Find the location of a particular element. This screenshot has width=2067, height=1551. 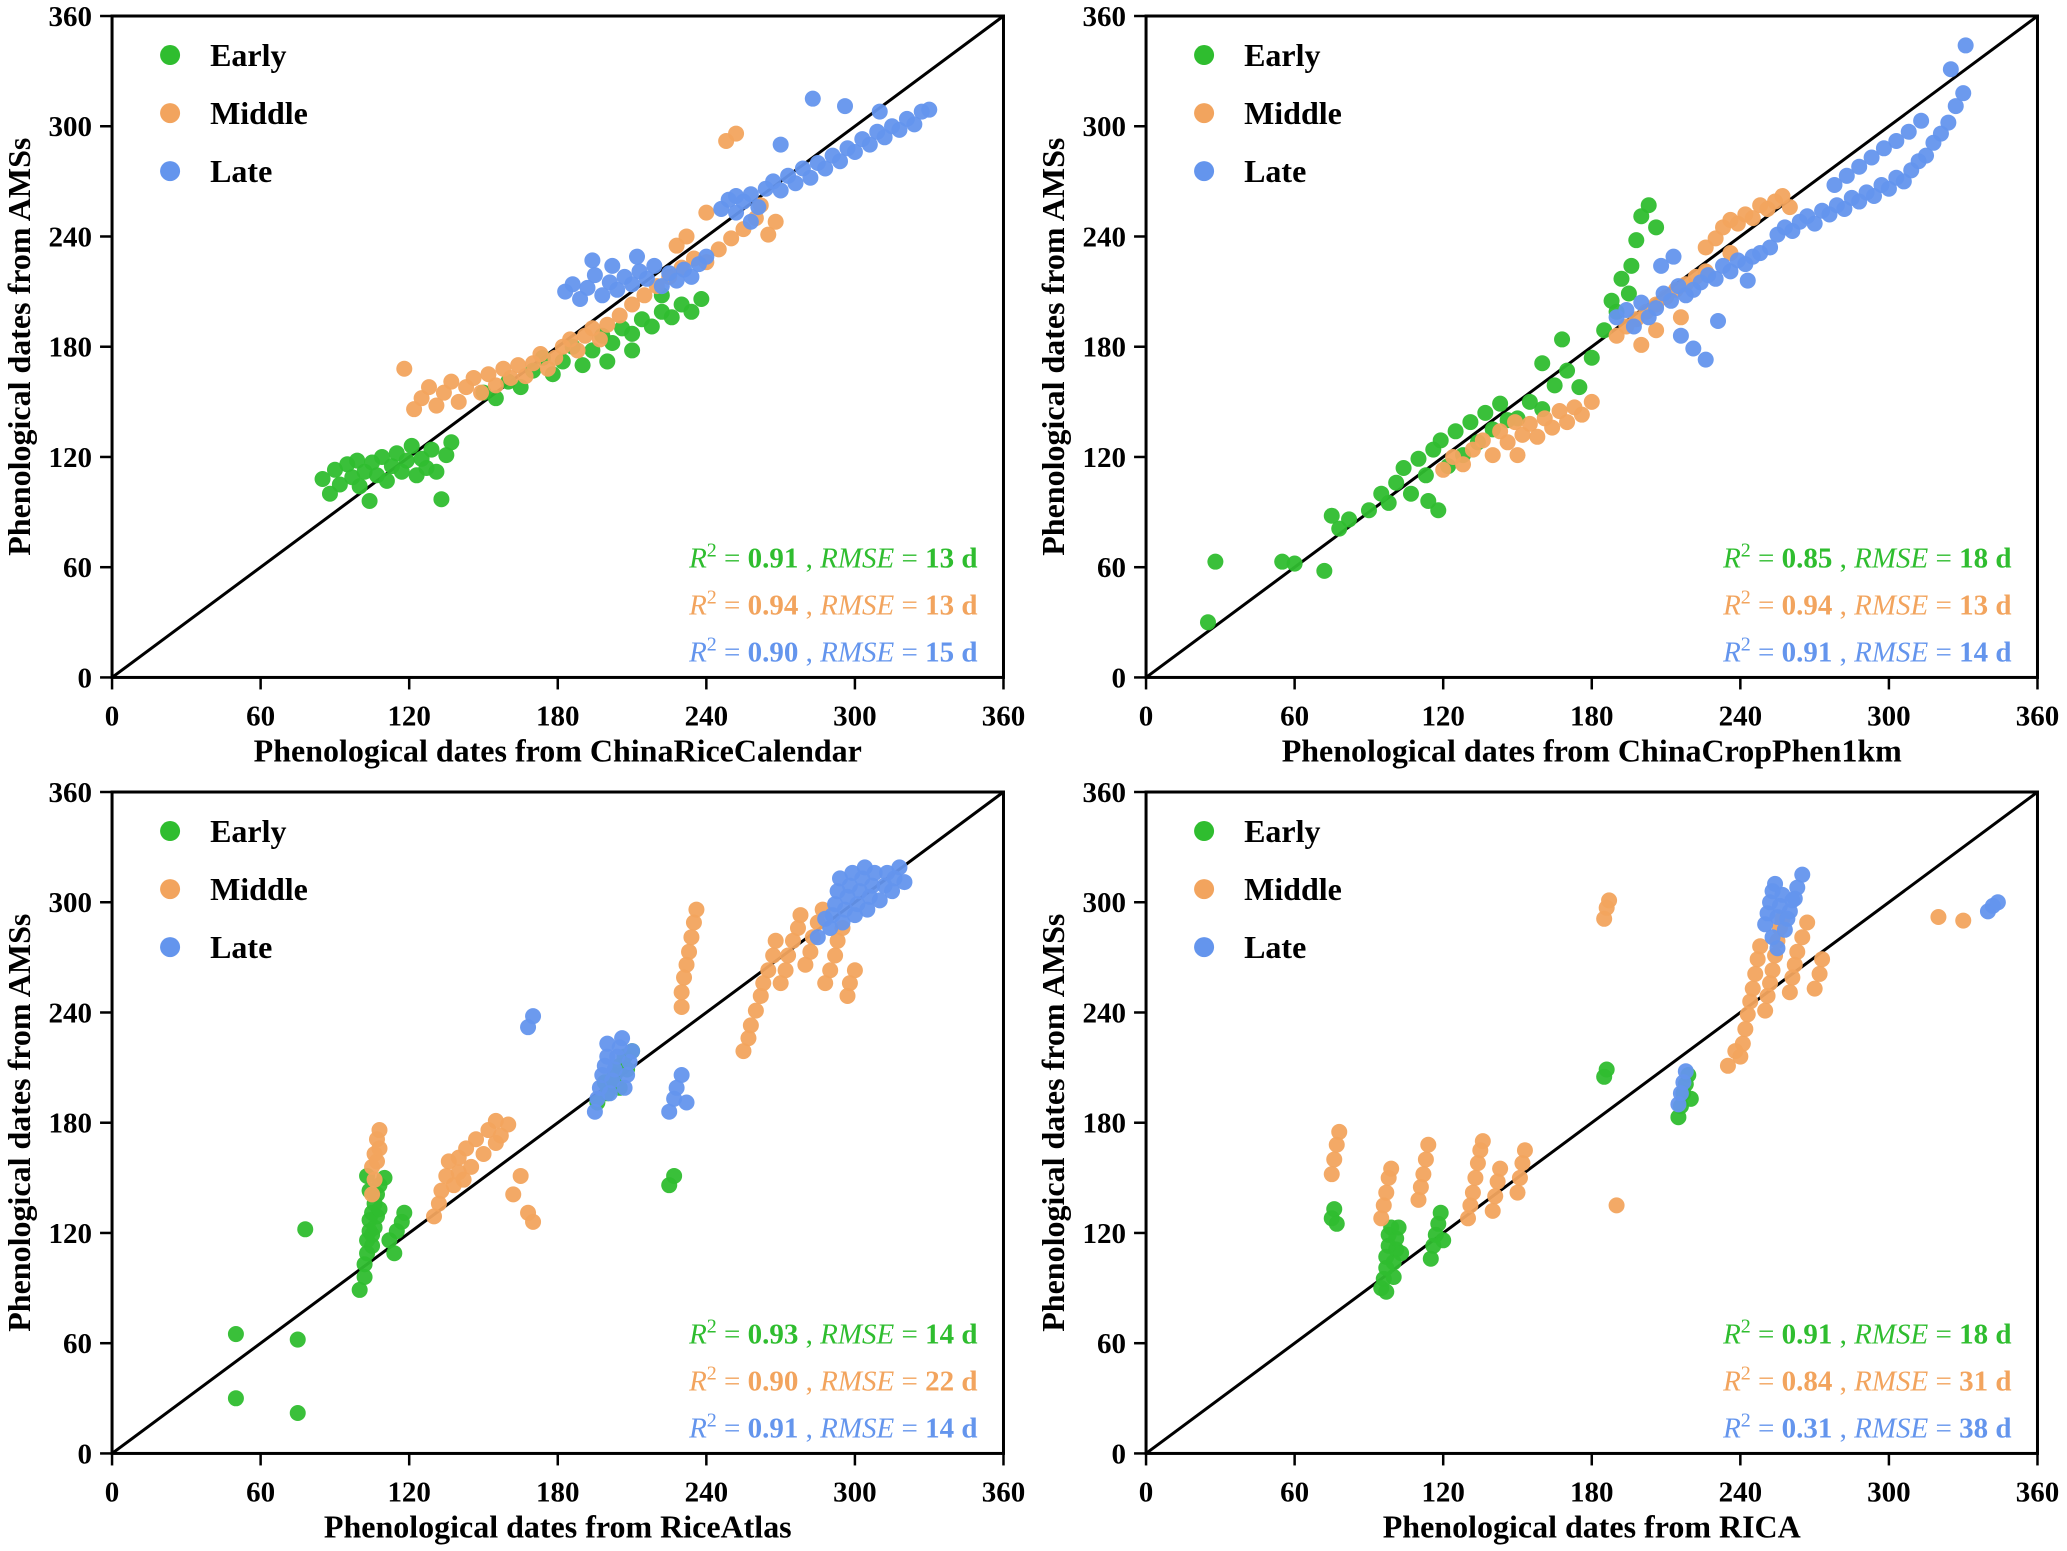

stats-middle: R2 = 0.90 , RMSE = 22 d is located at coordinates (832, 1379).